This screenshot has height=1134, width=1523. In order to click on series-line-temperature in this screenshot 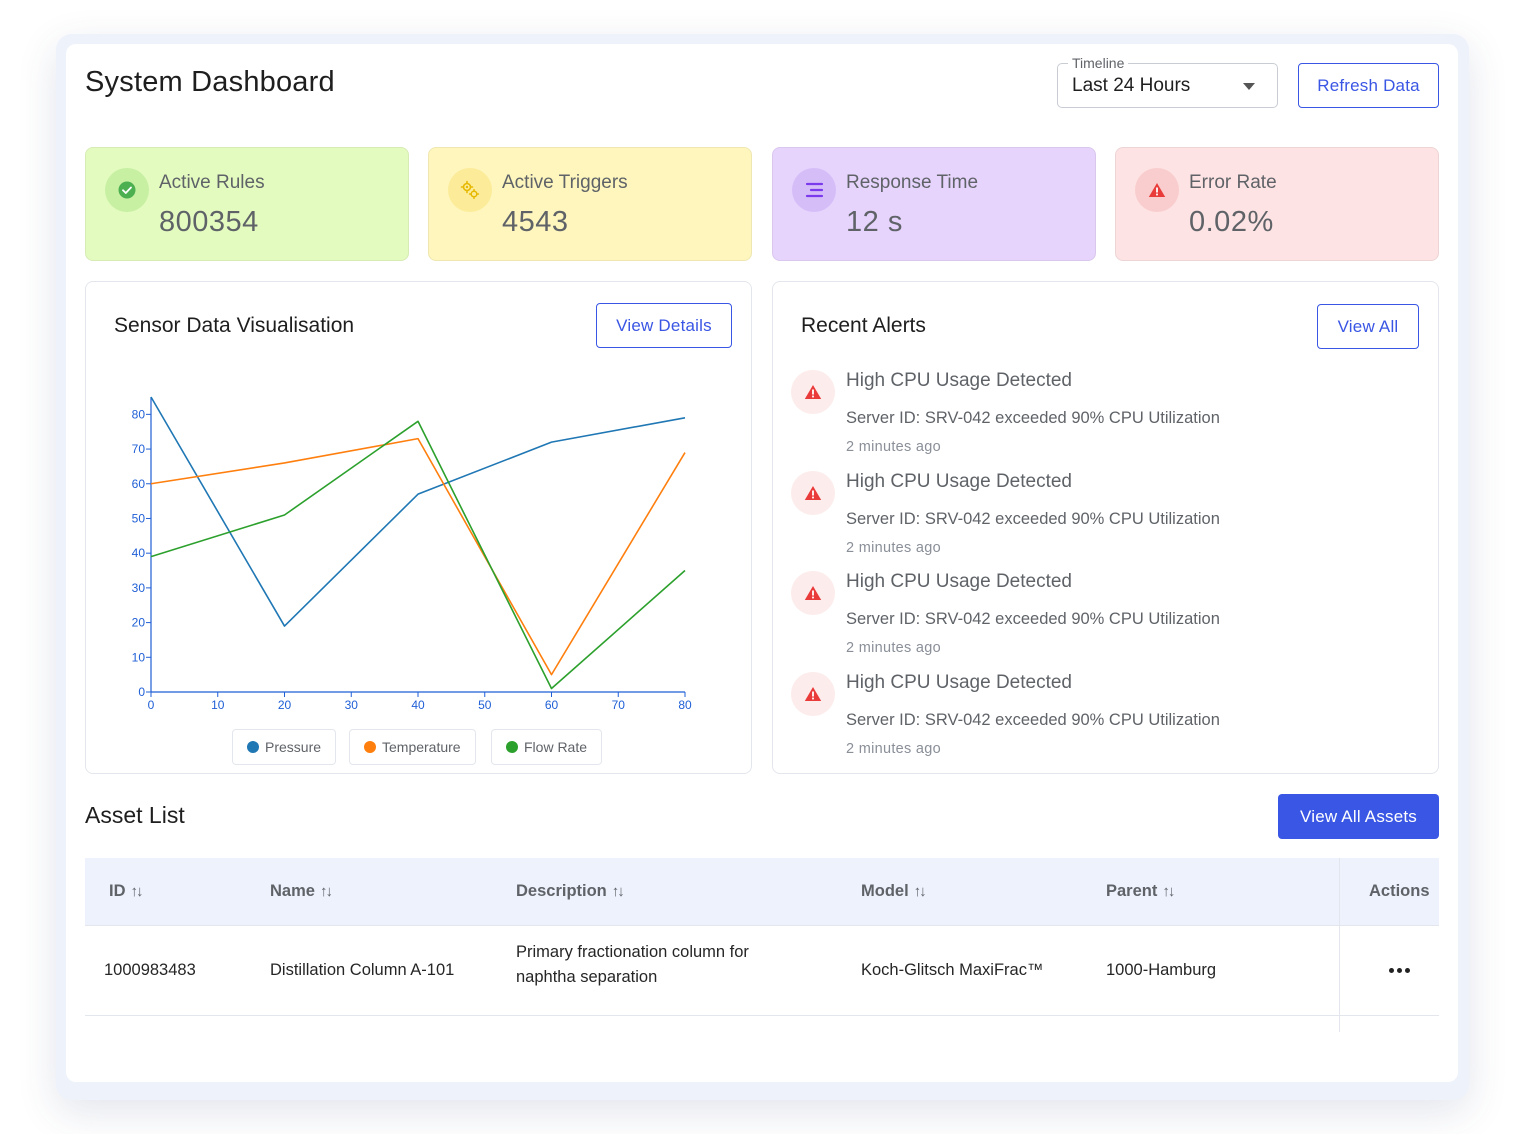, I will do `click(418, 556)`.